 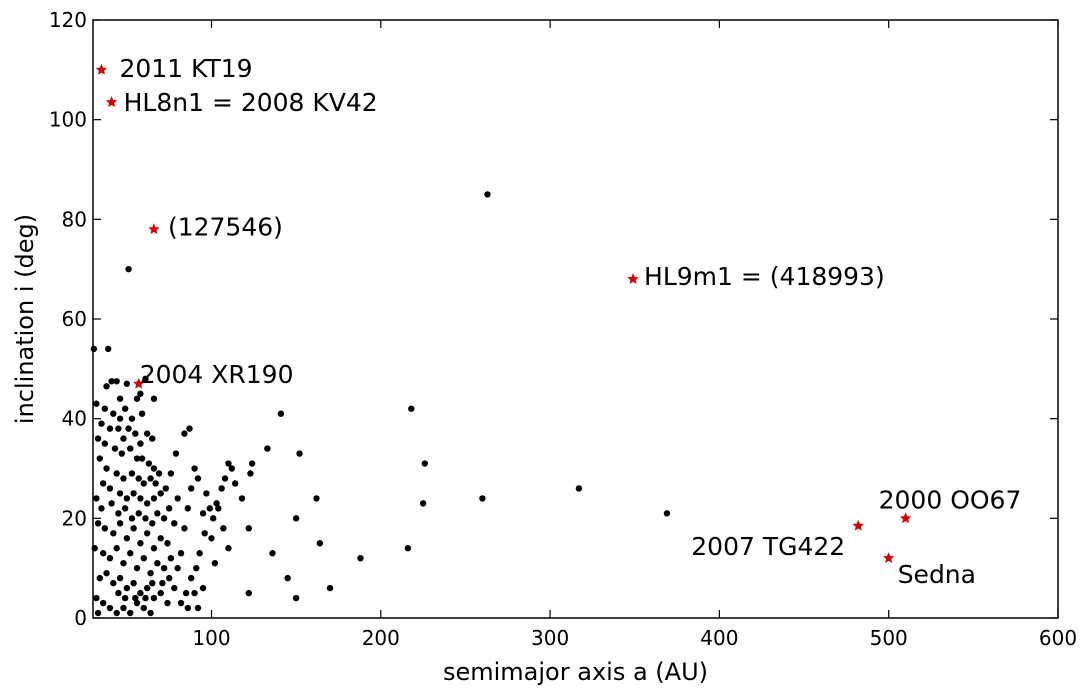 I want to click on y-tick-label: 120, so click(x=68, y=20).